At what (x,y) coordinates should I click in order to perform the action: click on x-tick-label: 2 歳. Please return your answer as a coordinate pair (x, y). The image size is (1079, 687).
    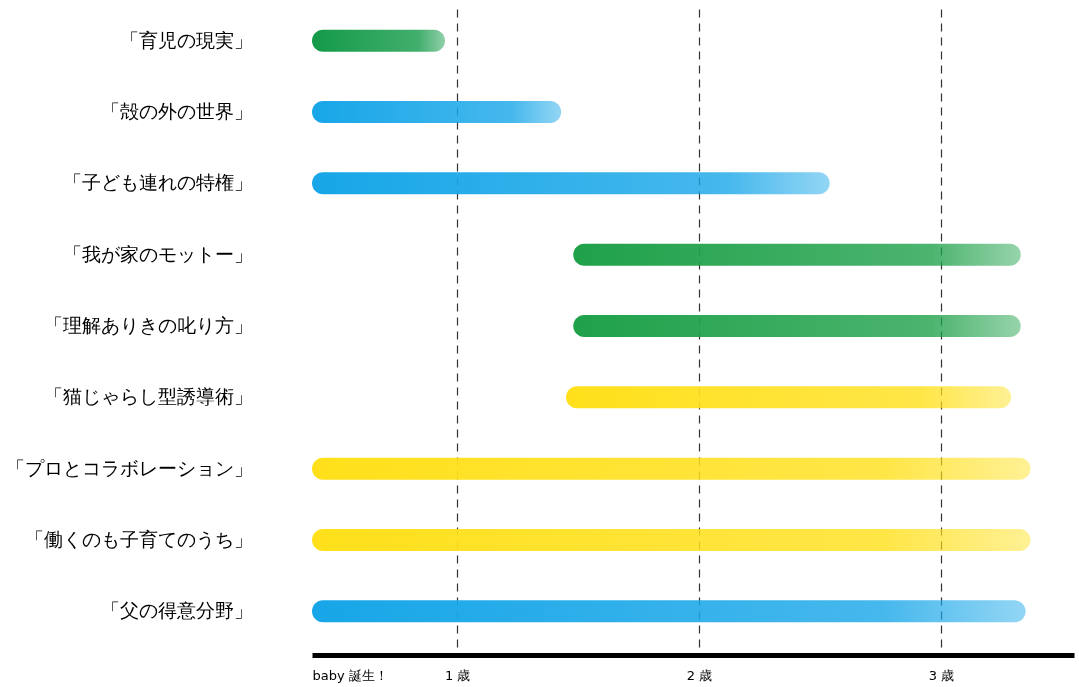
    Looking at the image, I should click on (699, 675).